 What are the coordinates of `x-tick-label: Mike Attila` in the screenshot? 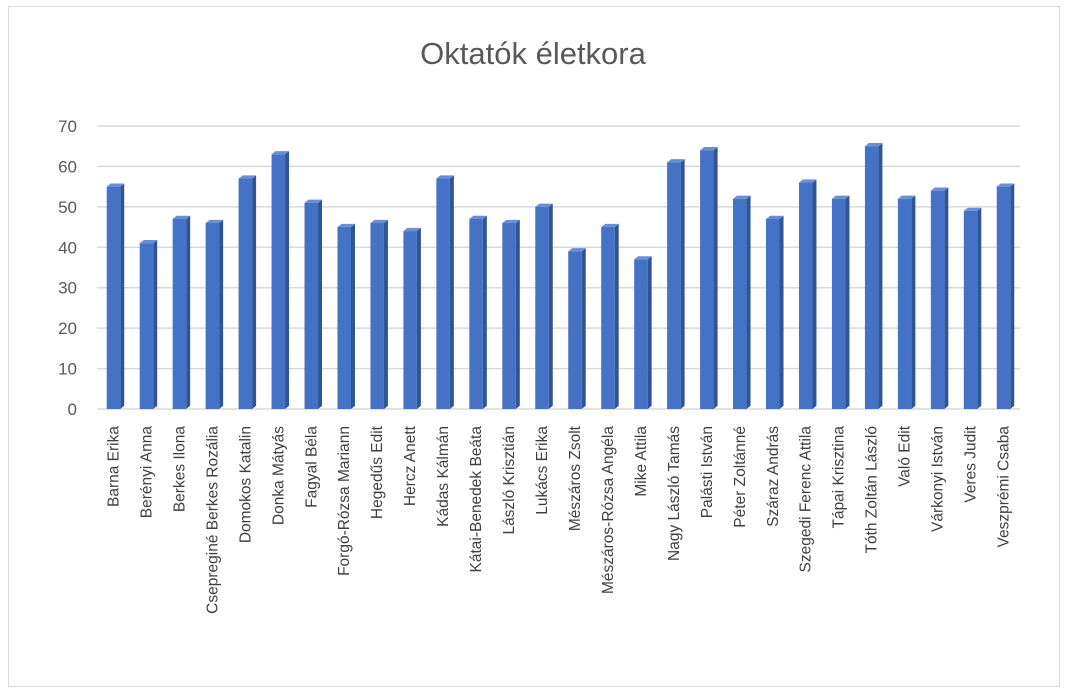 It's located at (641, 461).